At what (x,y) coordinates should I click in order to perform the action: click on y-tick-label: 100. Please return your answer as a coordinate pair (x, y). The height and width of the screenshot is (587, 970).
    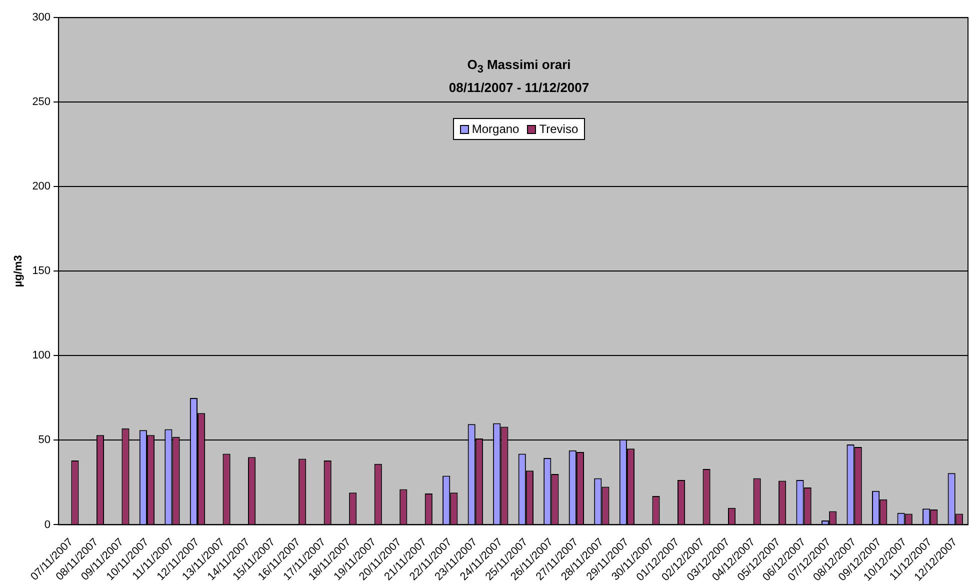
    Looking at the image, I should click on (41, 356).